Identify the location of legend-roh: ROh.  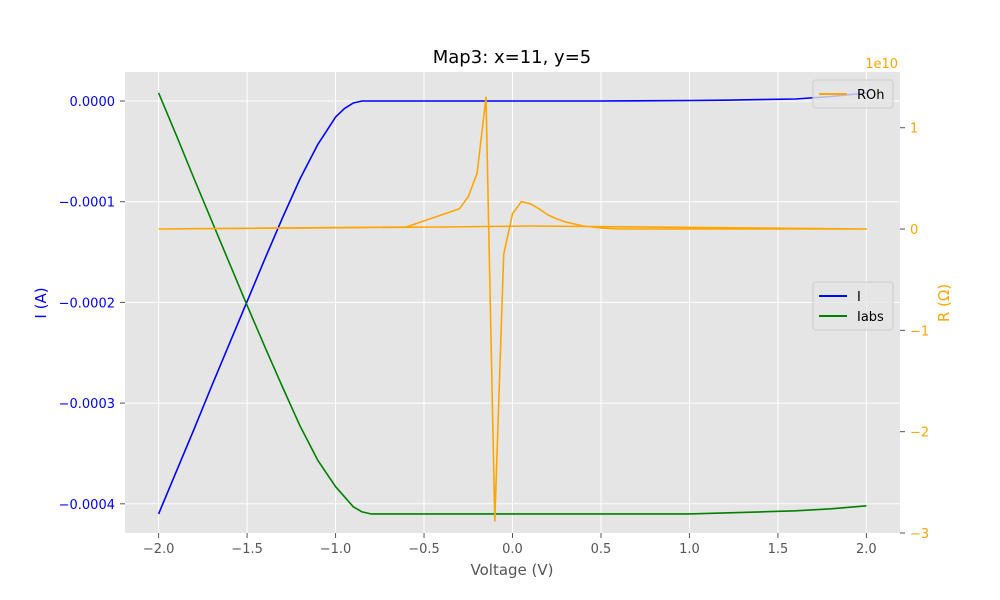
(853, 94).